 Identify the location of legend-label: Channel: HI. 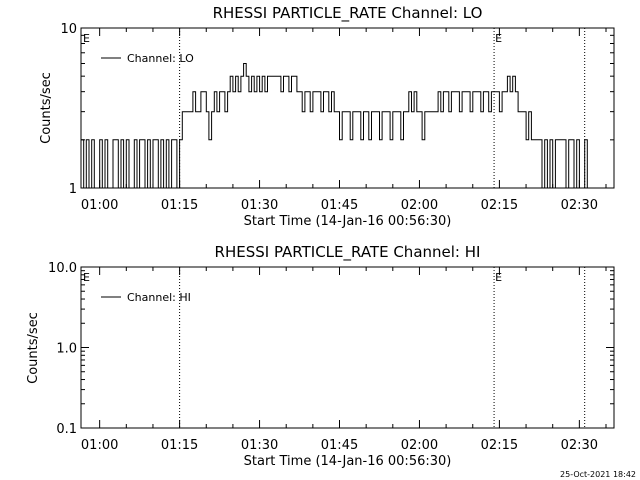
(159, 297).